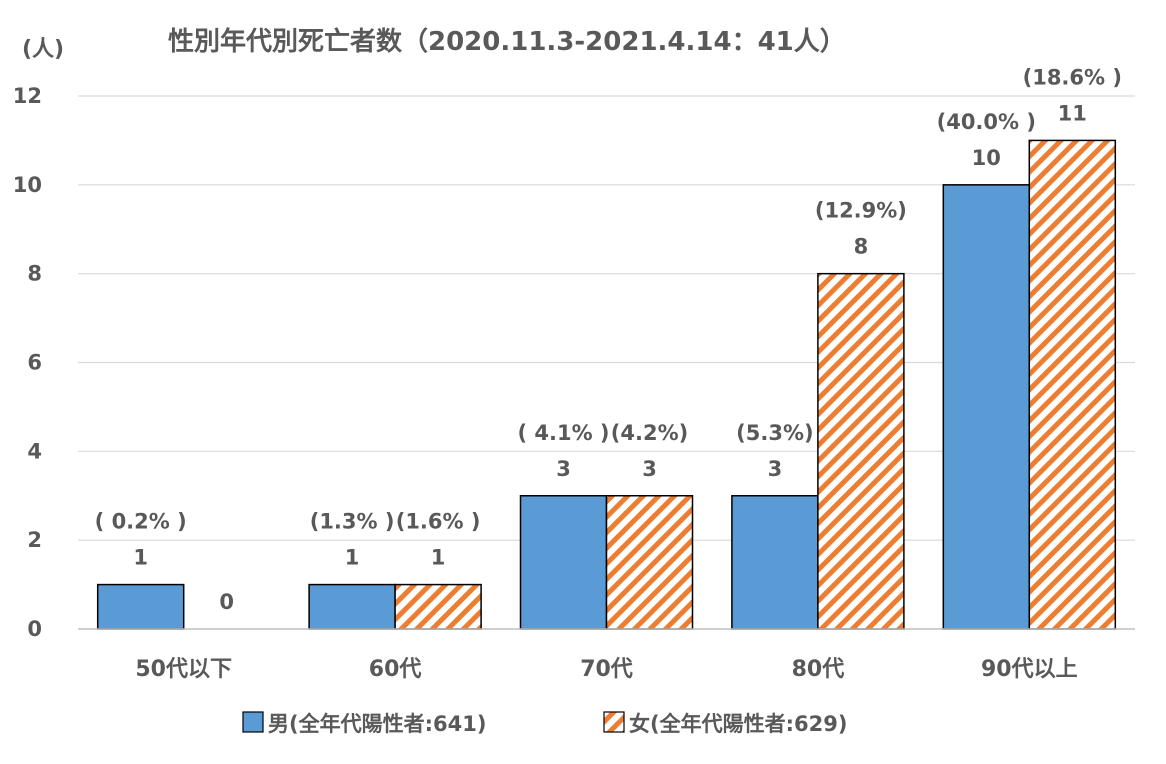  I want to click on y-tick-label: 10, so click(27, 185).